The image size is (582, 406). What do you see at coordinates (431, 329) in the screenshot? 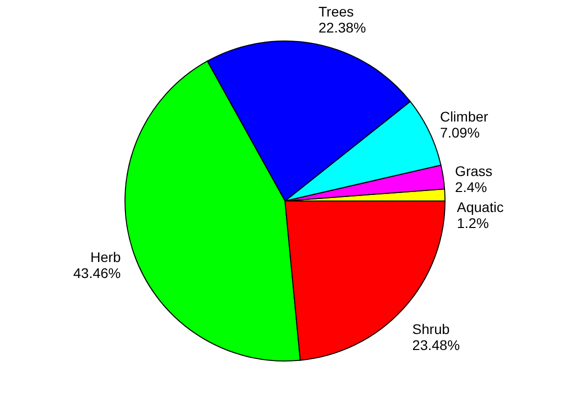
I see `slice-label: Shrub` at bounding box center [431, 329].